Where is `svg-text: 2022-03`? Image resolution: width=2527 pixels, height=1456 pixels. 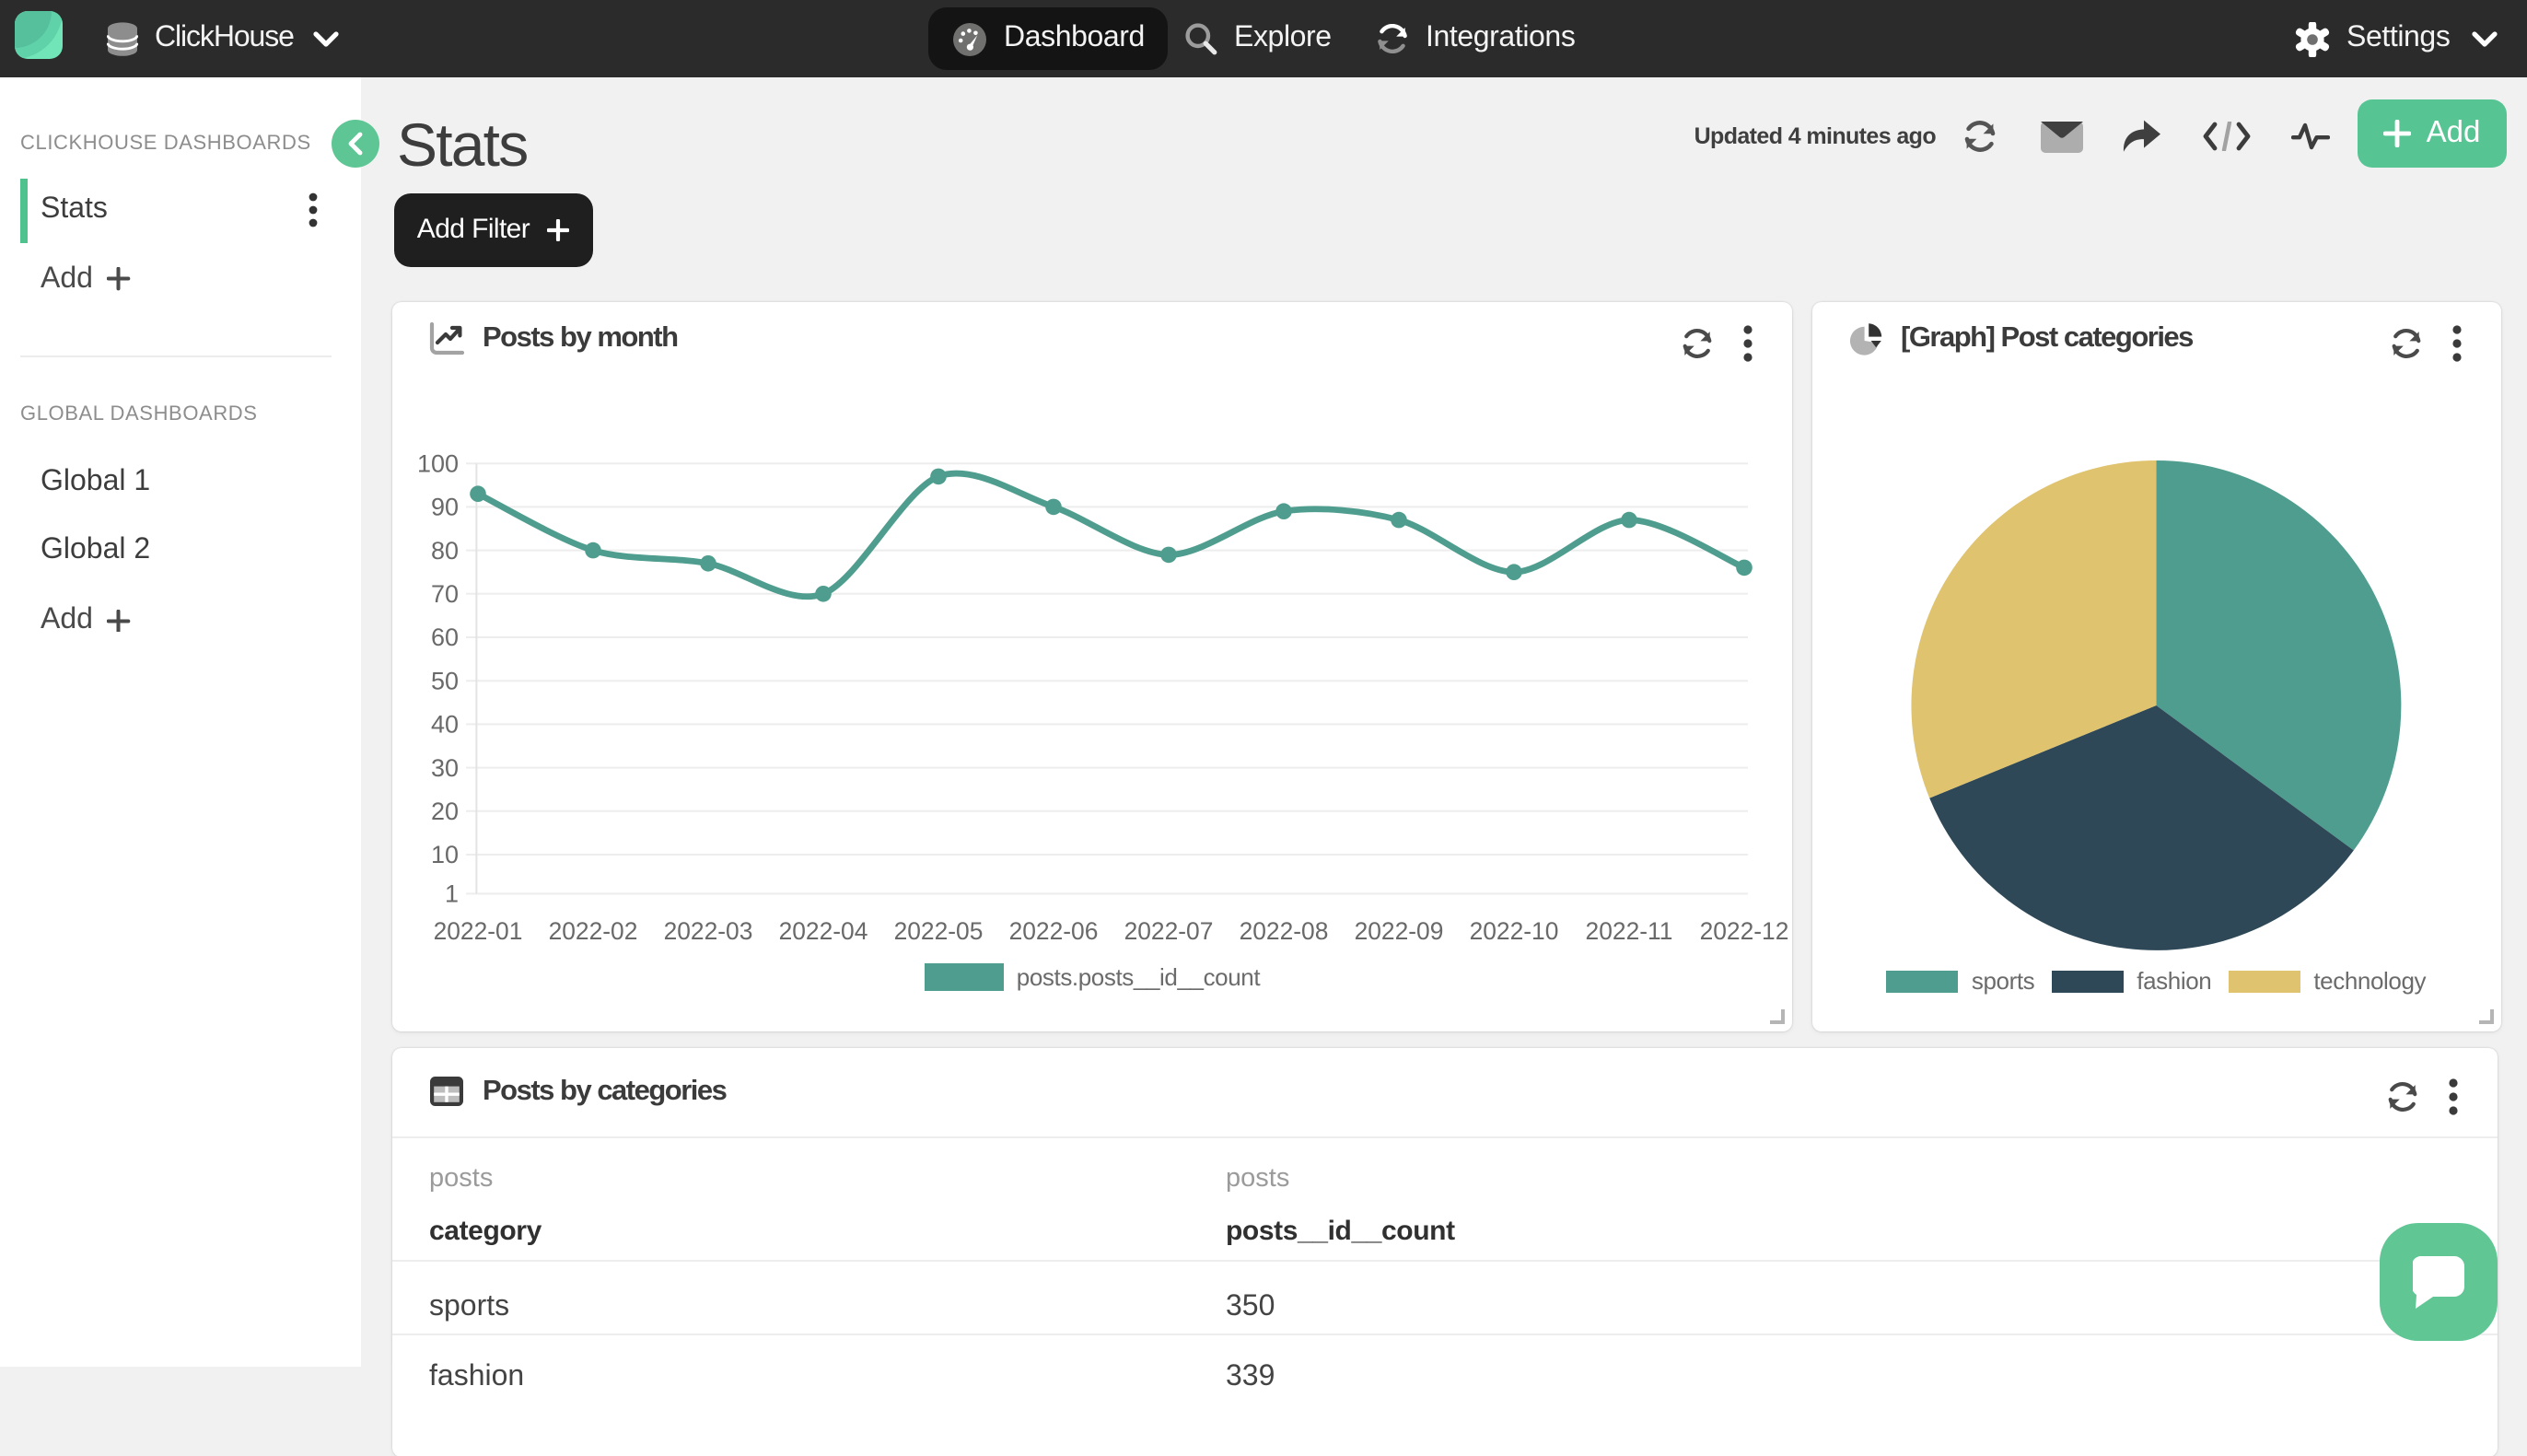
svg-text: 2022-03 is located at coordinates (709, 931).